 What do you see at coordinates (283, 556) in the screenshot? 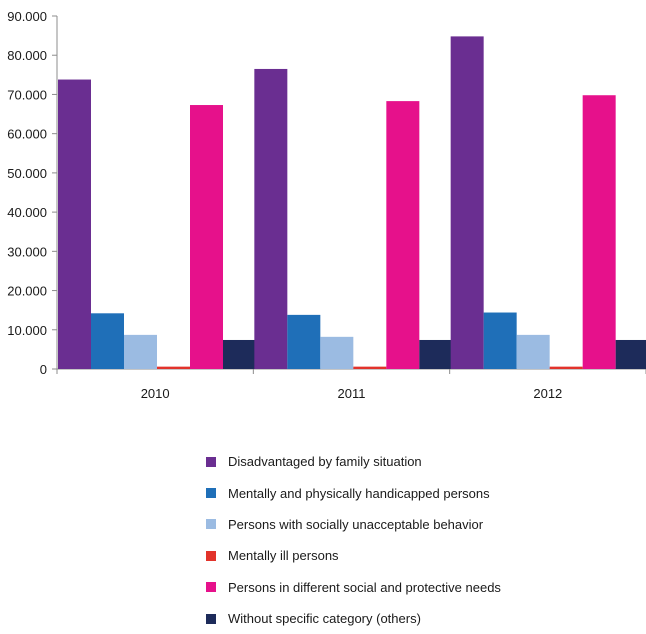
I see `legend-label: Mentally ill persons` at bounding box center [283, 556].